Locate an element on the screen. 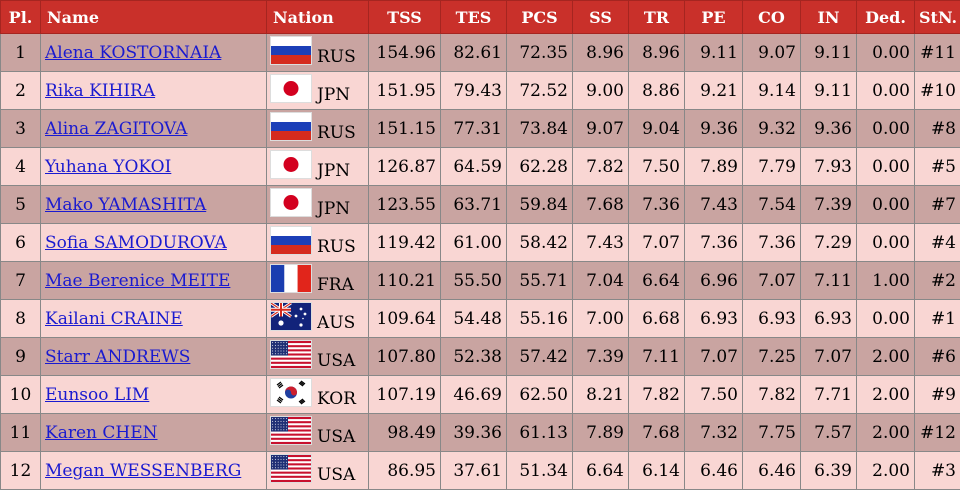 The image size is (960, 493). cell-nation: FRA is located at coordinates (317, 280).